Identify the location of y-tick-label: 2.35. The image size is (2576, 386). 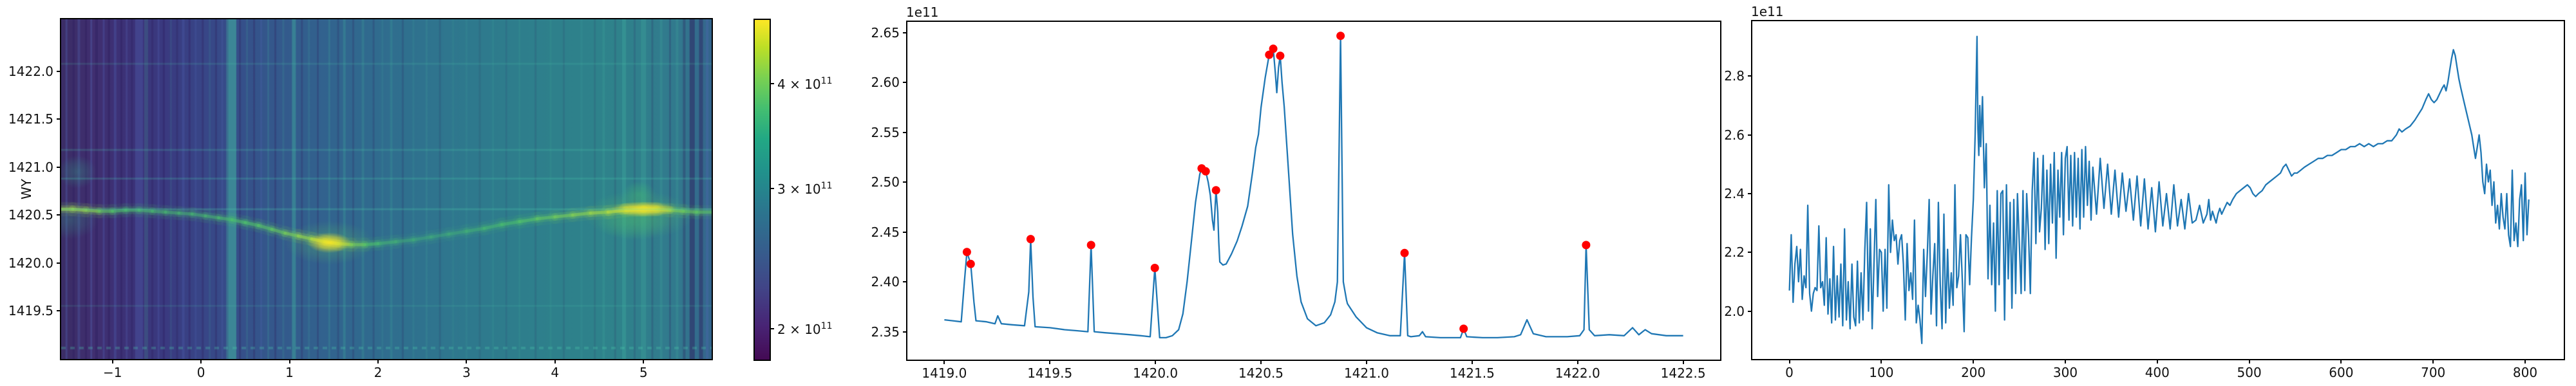
(885, 332).